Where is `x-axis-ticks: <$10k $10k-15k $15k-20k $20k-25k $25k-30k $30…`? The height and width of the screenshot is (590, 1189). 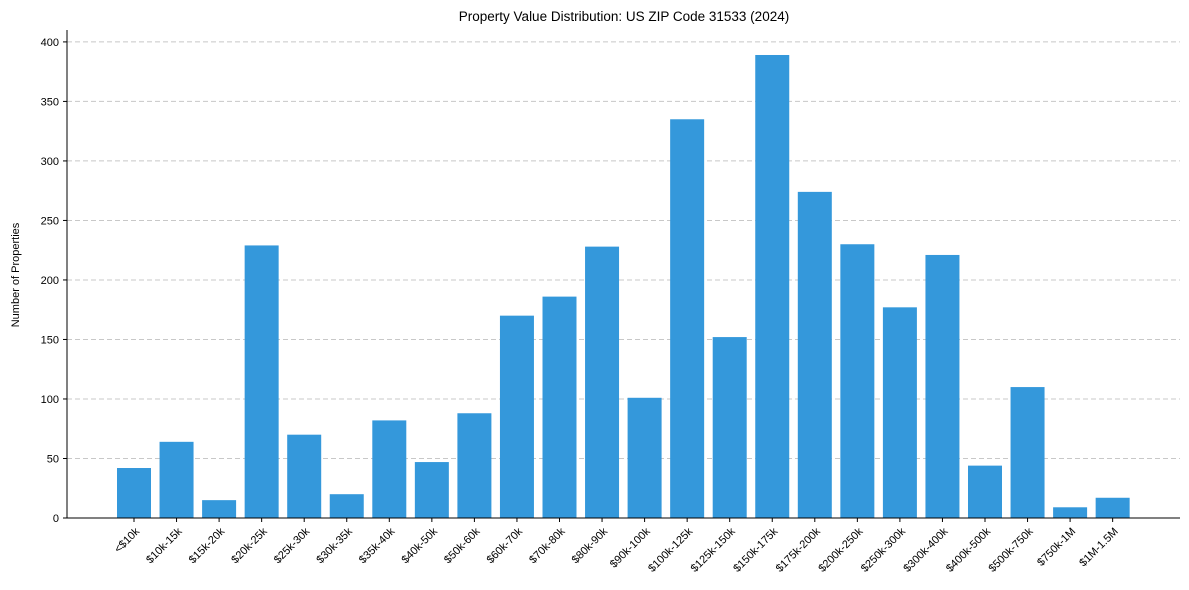 x-axis-ticks: <$10k $10k-15k $15k-20k $20k-25k $25k-30k $30… is located at coordinates (616, 546).